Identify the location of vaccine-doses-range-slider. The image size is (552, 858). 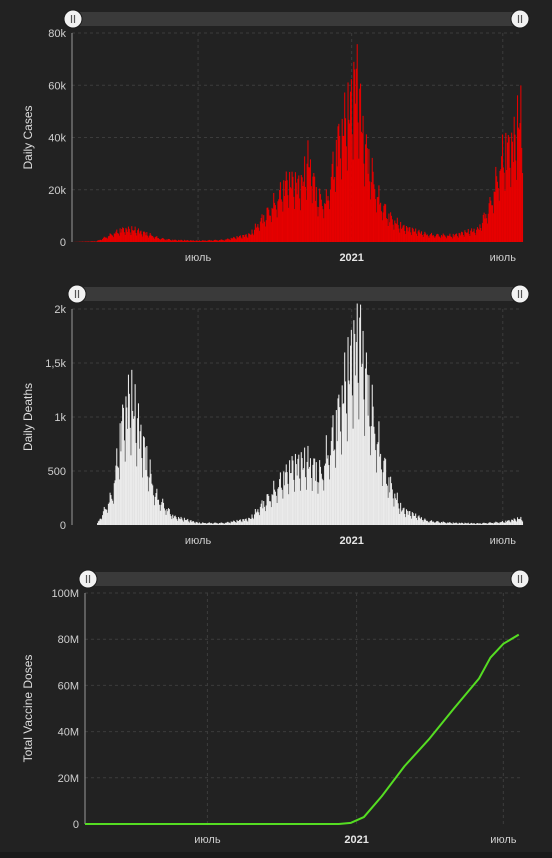
(304, 579).